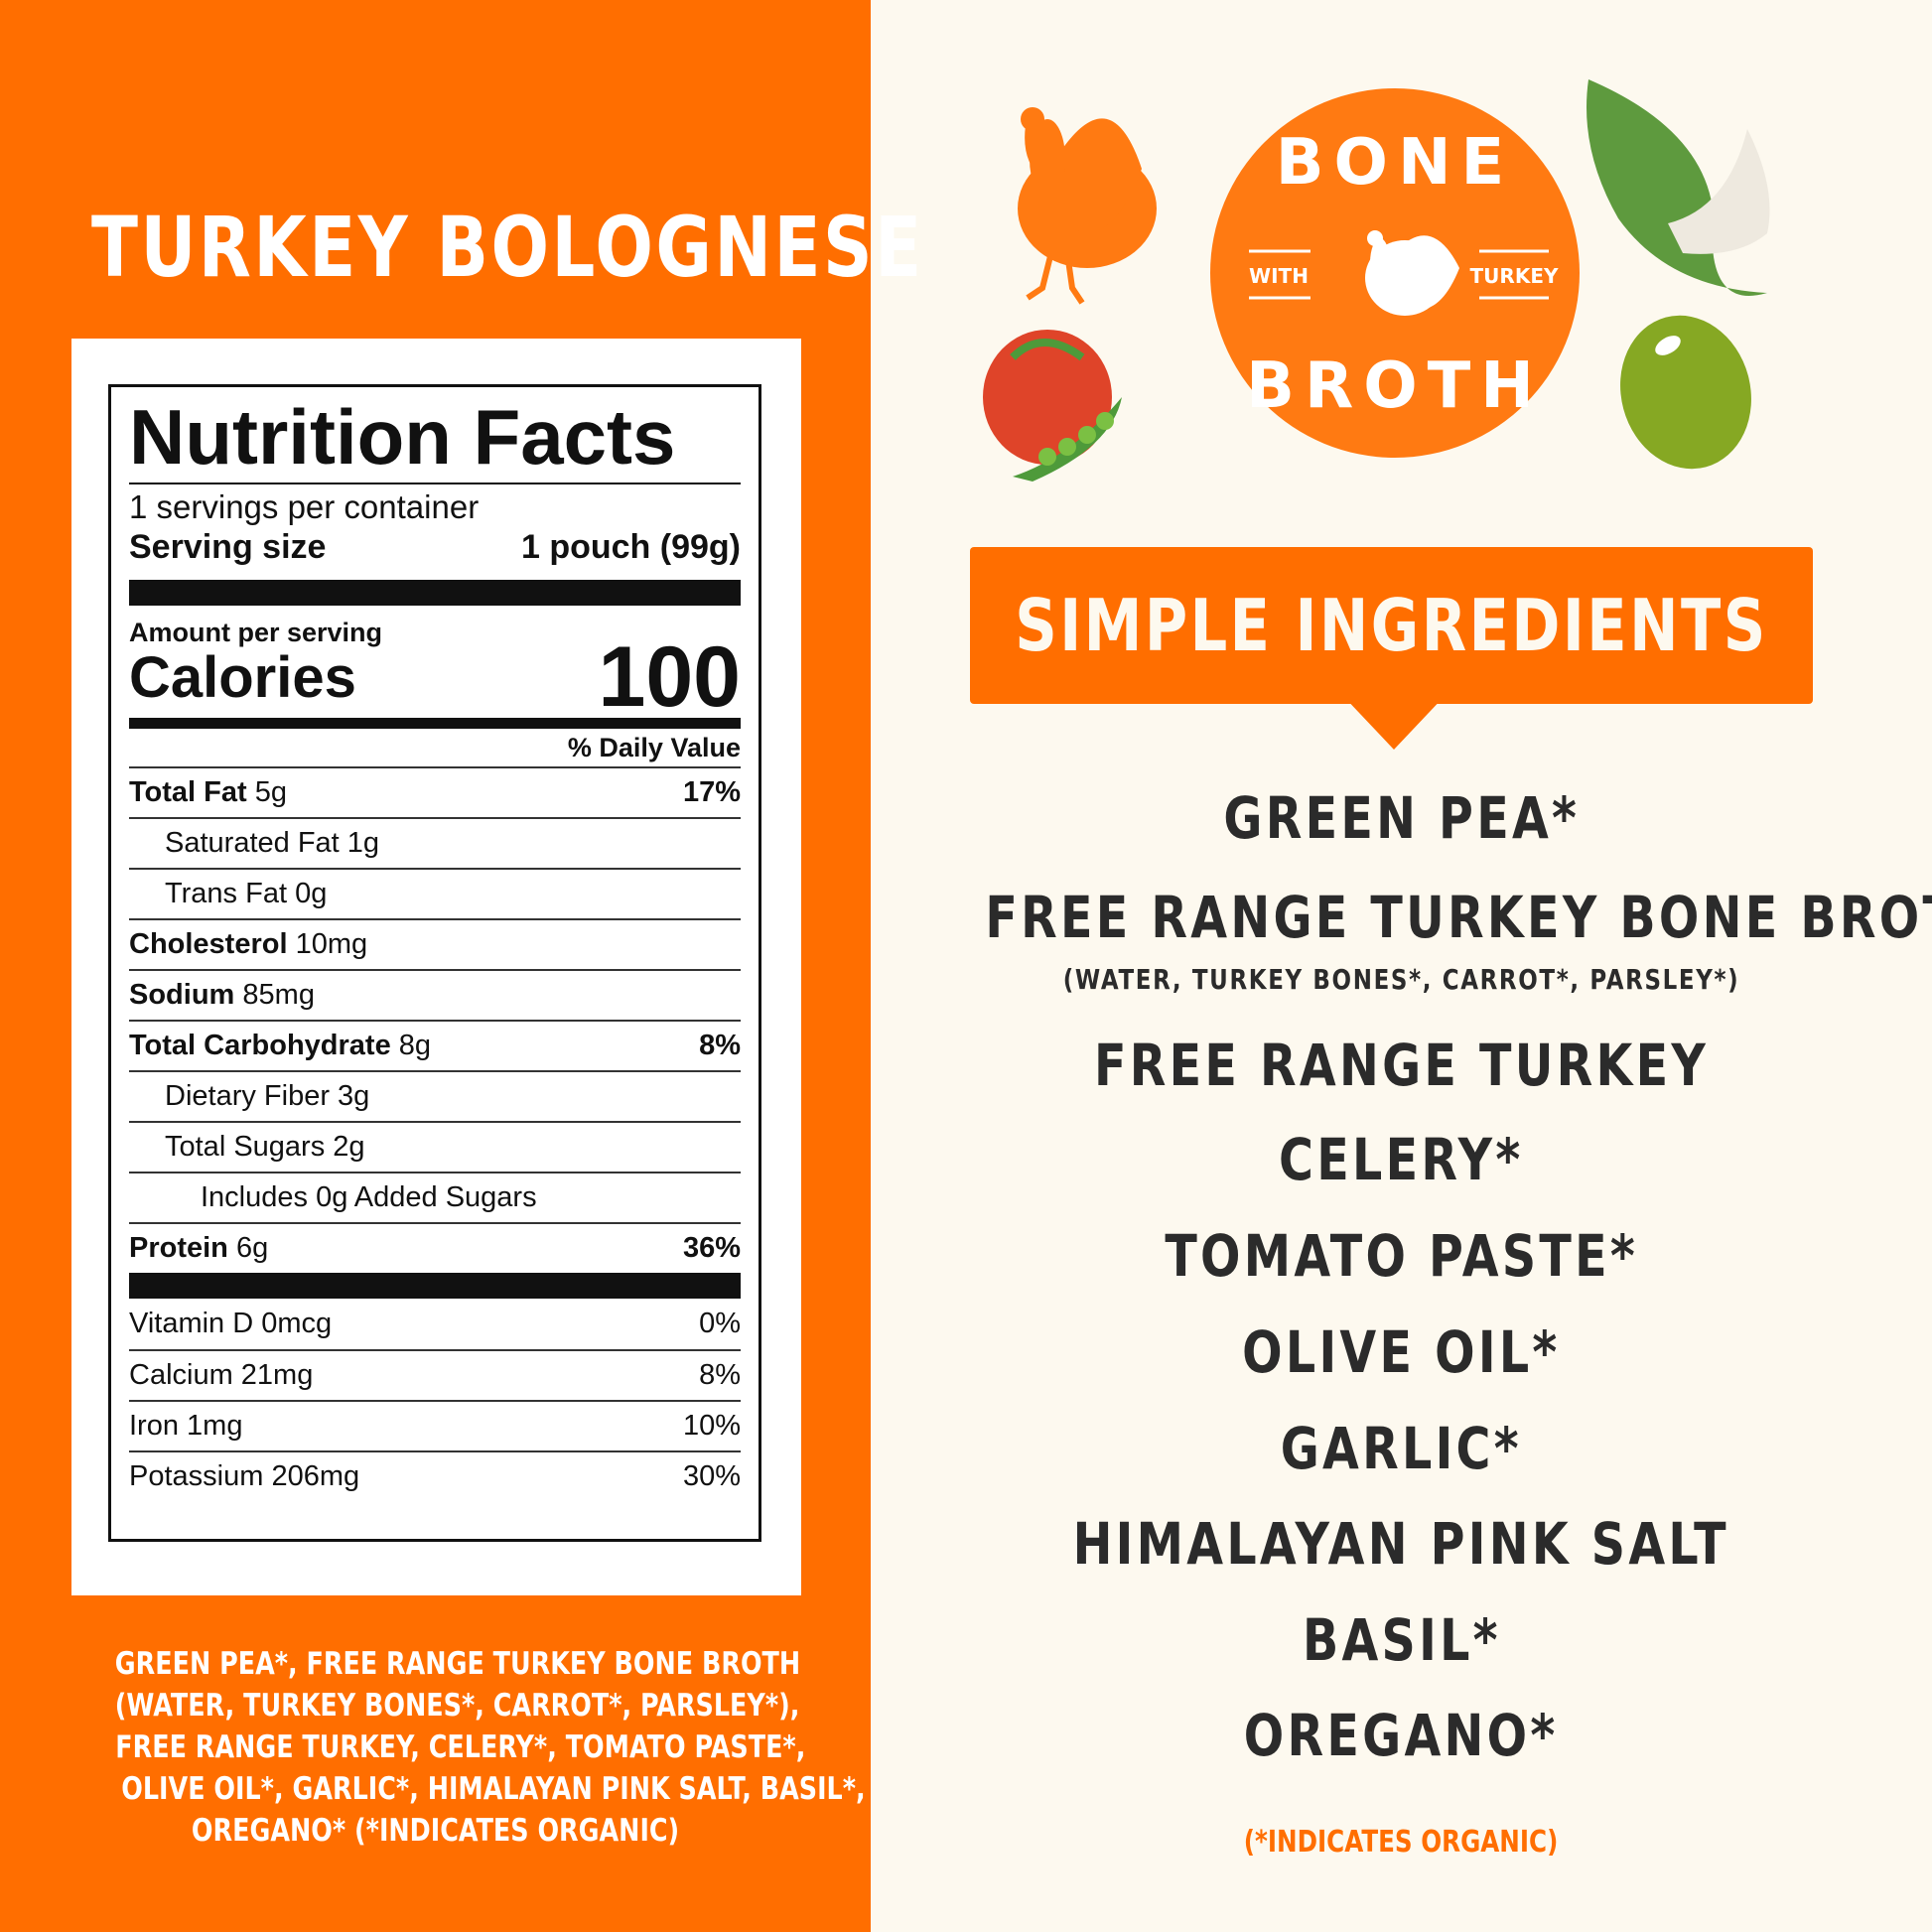 The height and width of the screenshot is (1932, 1932). Describe the element at coordinates (435, 723) in the screenshot. I see `divider-medium` at that location.